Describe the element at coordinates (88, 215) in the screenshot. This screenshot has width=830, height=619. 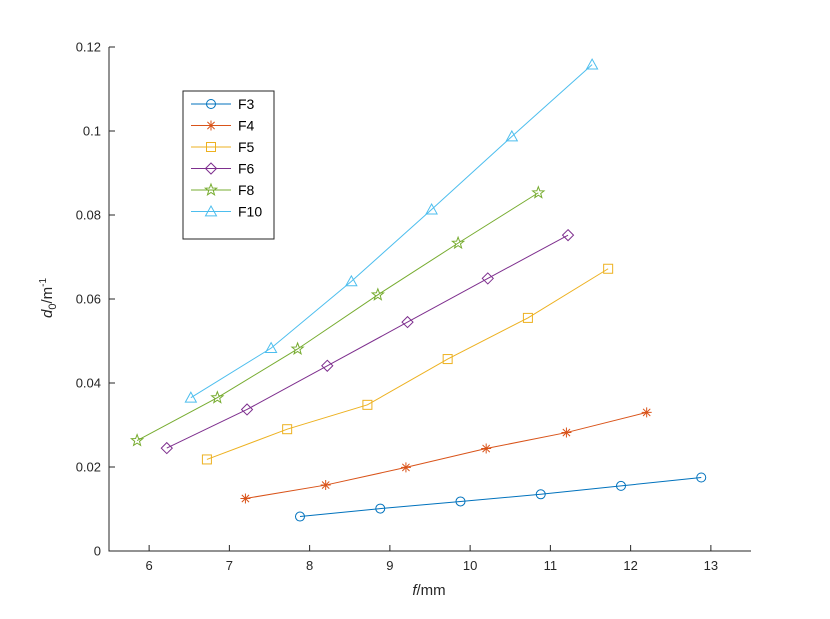
I see `y-tick-label: 0.08` at that location.